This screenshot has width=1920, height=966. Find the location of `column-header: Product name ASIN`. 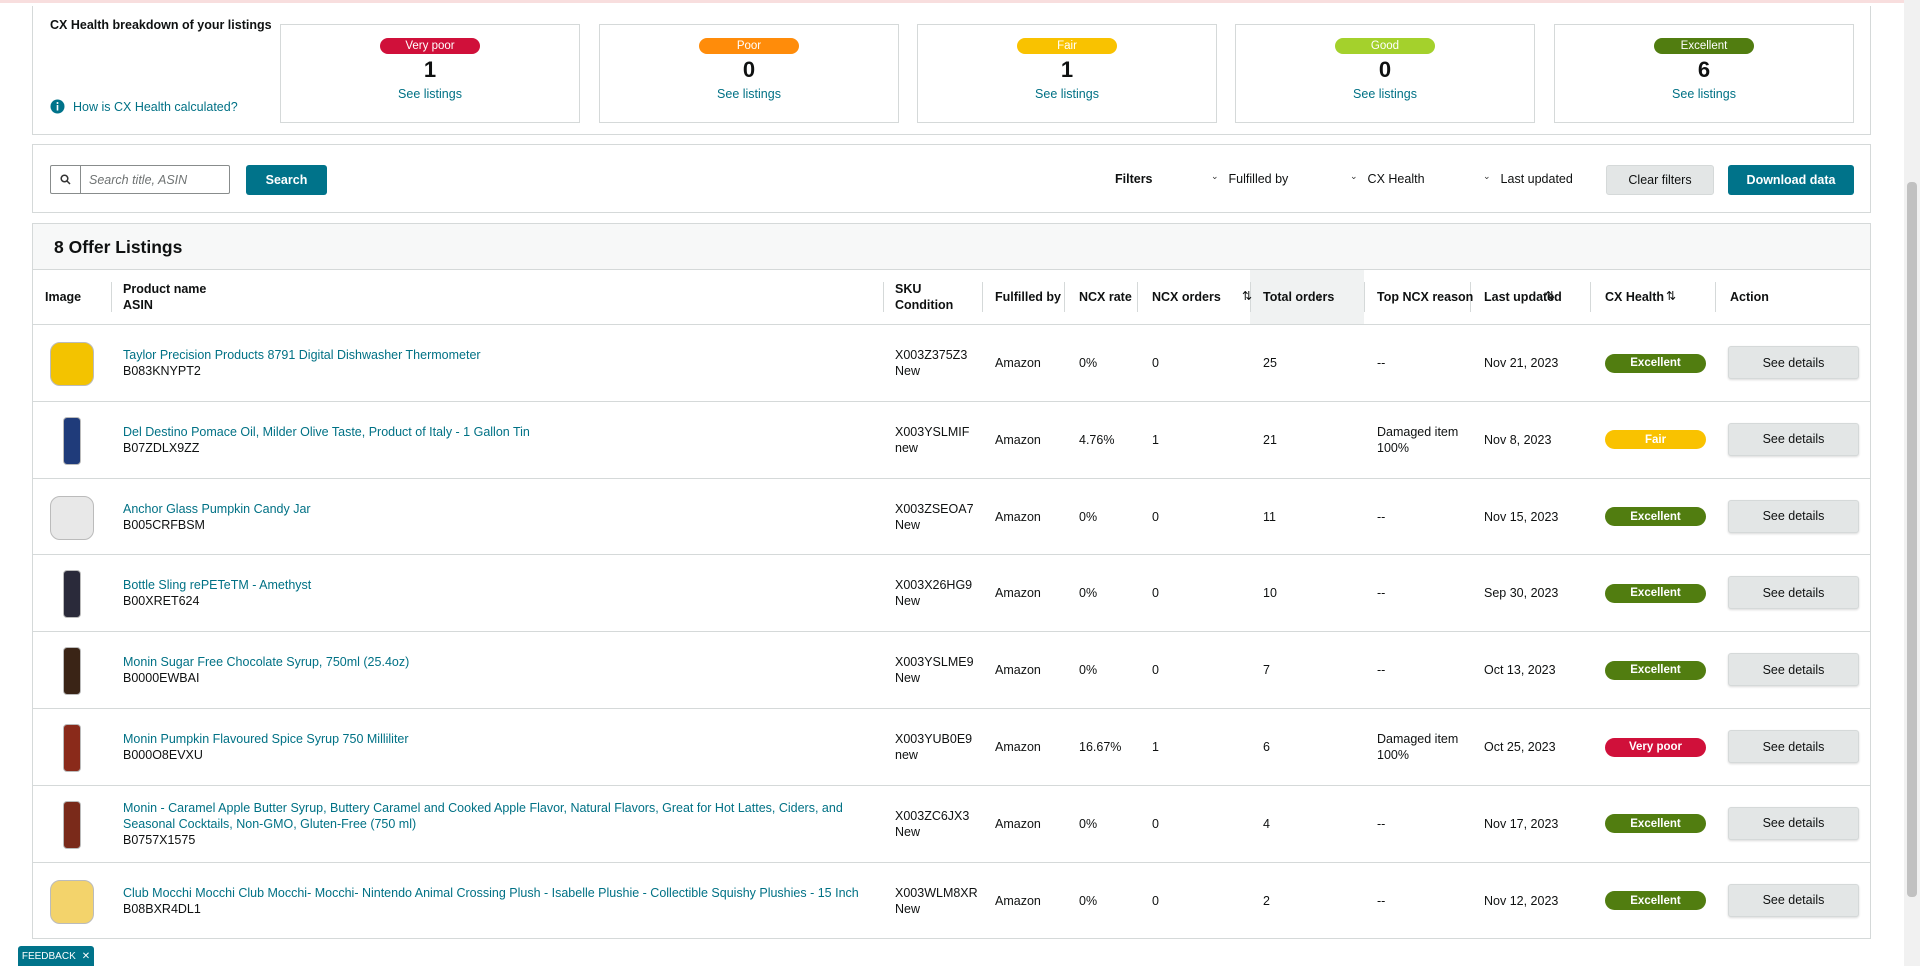

column-header: Product name ASIN is located at coordinates (164, 297).